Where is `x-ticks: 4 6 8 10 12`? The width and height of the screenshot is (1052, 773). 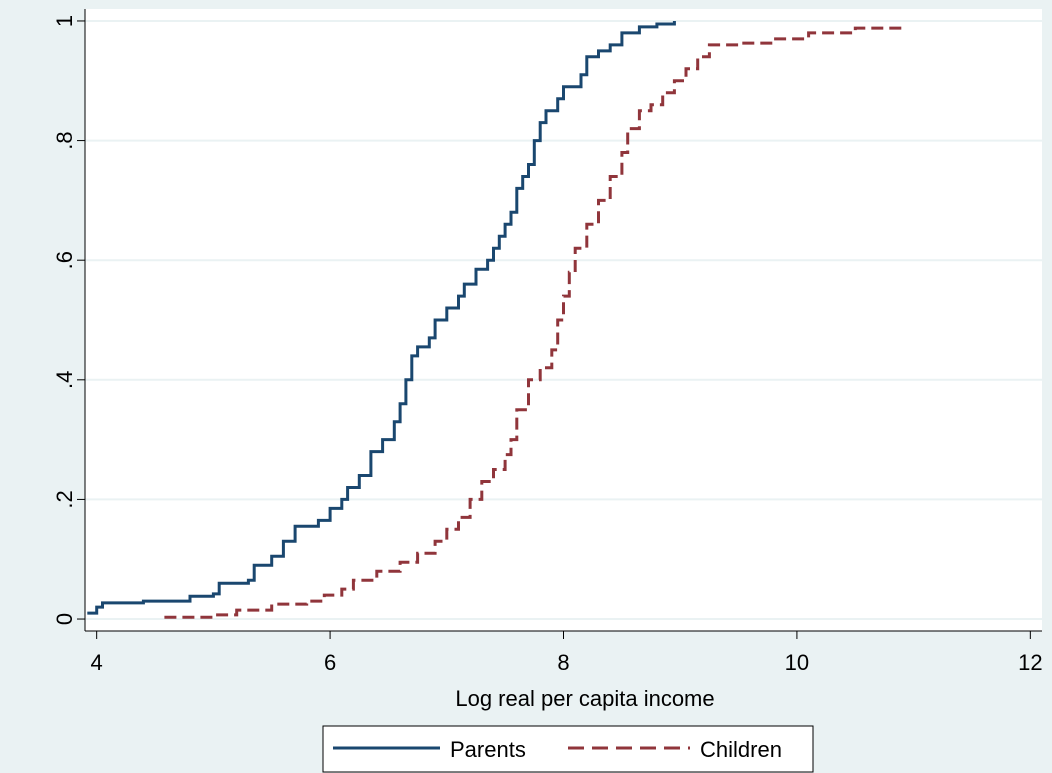 x-ticks: 4 6 8 10 12 is located at coordinates (567, 653).